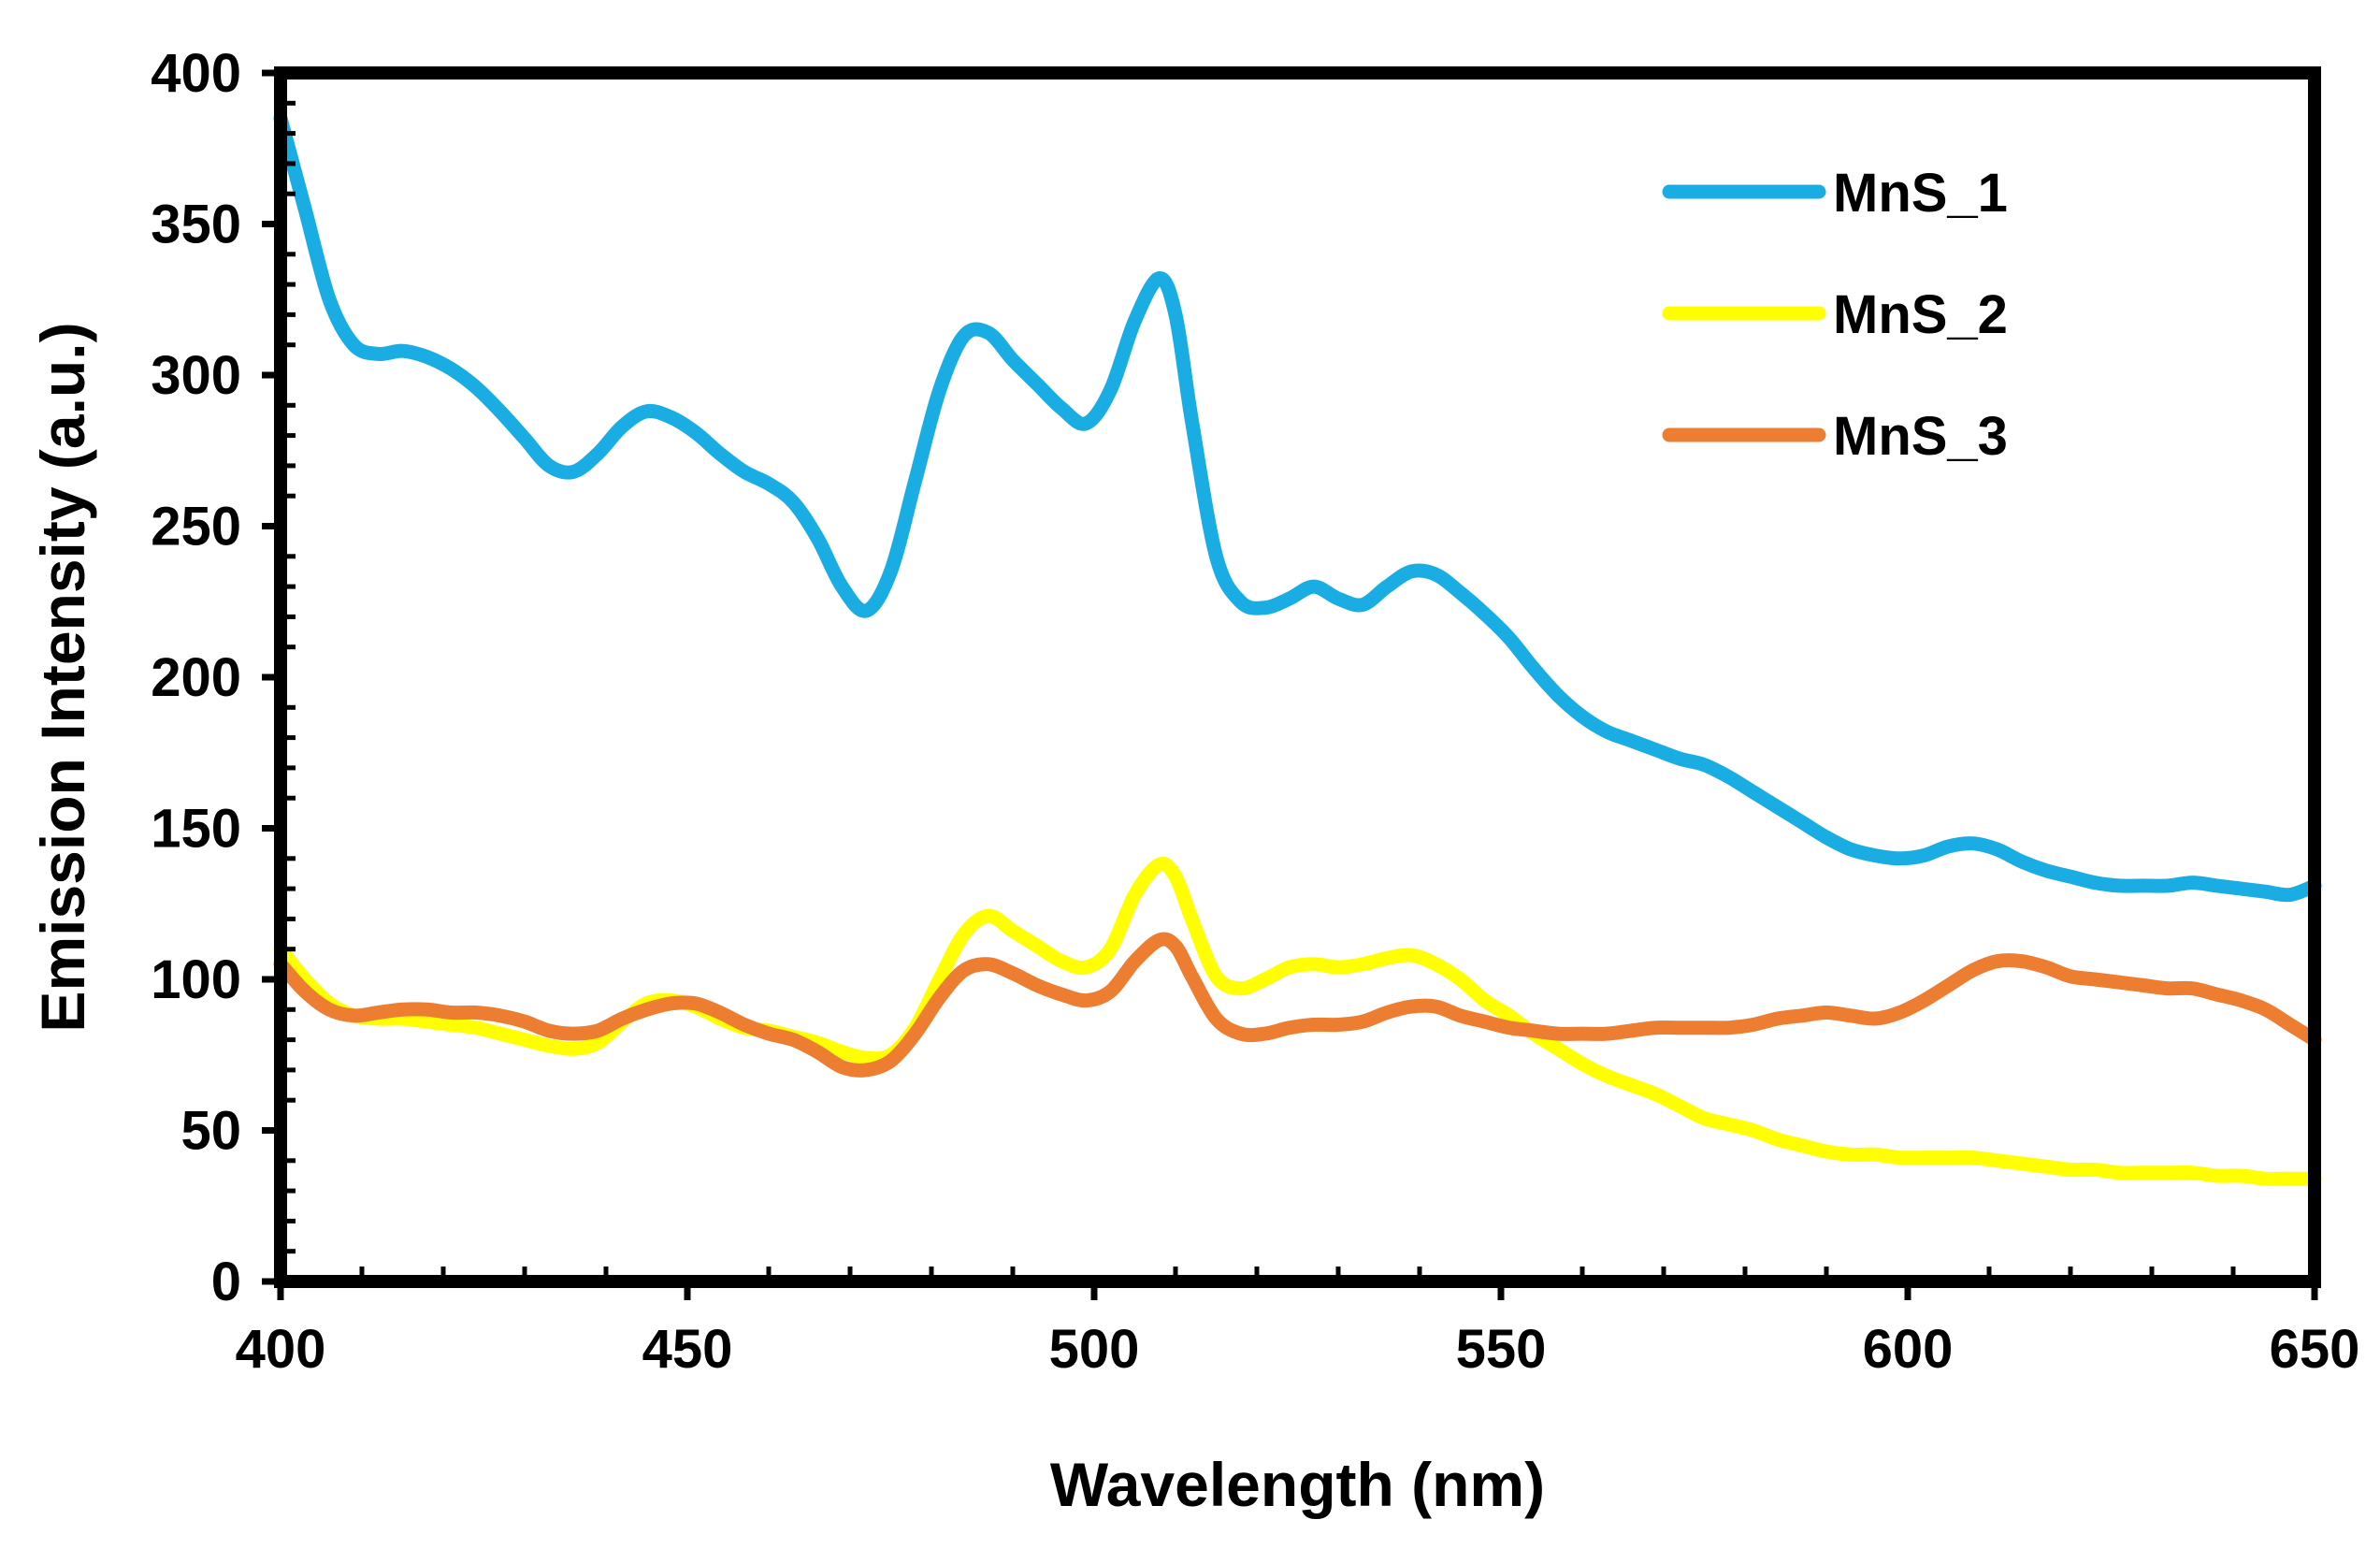 Image resolution: width=2380 pixels, height=1549 pixels. I want to click on y-tick-label: 200, so click(196, 678).